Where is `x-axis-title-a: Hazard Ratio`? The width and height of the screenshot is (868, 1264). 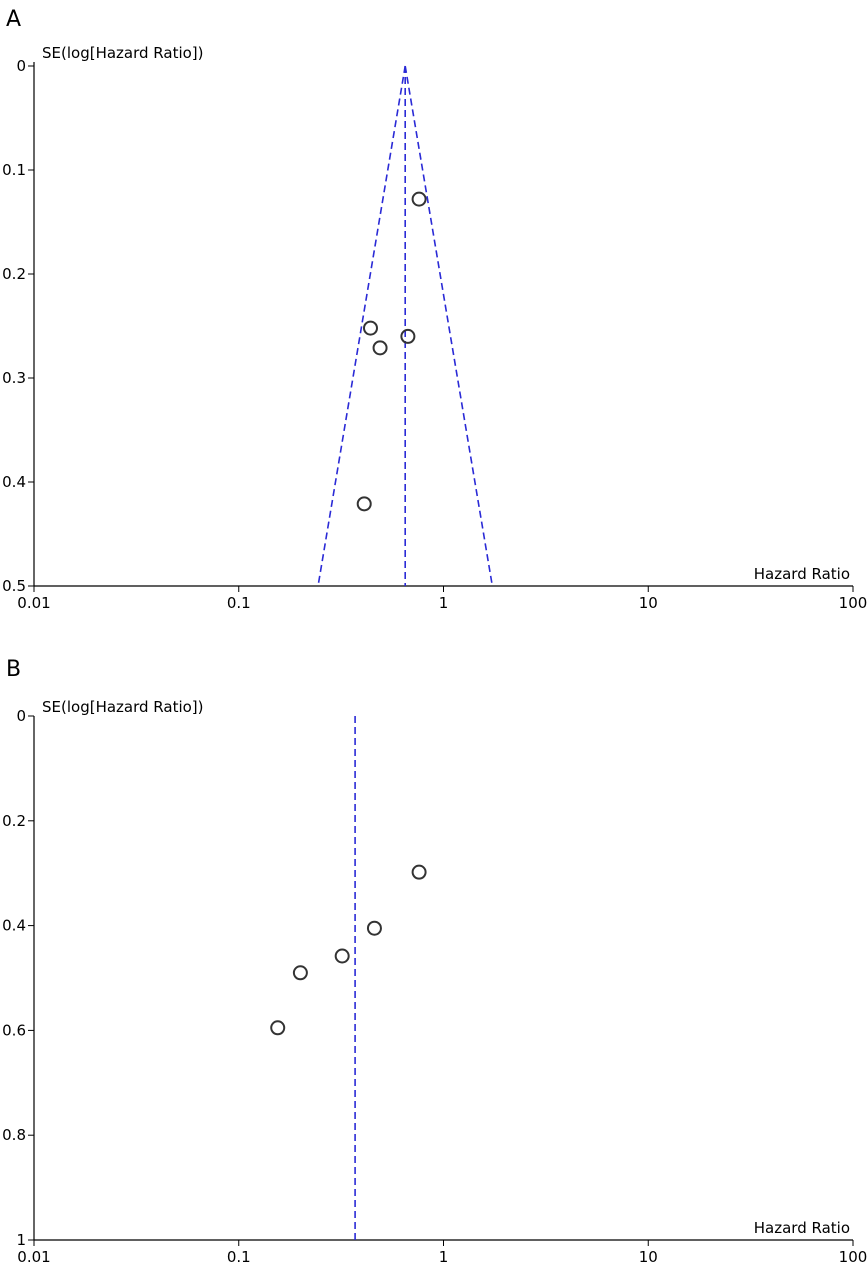
x-axis-title-a: Hazard Ratio is located at coordinates (802, 574).